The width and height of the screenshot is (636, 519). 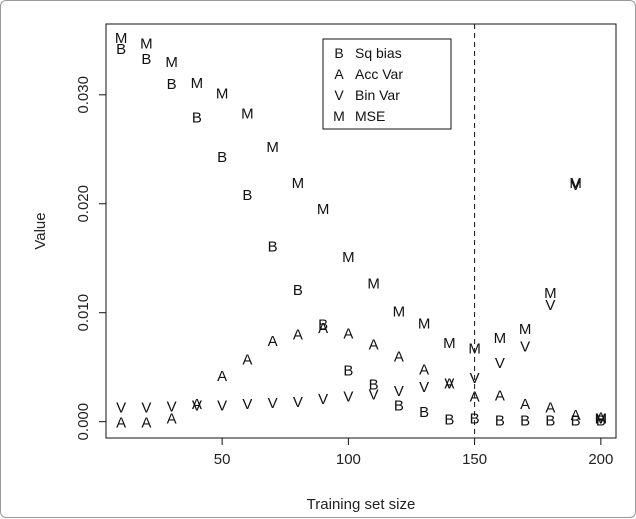 What do you see at coordinates (339, 116) in the screenshot?
I see `legend-symbol: M` at bounding box center [339, 116].